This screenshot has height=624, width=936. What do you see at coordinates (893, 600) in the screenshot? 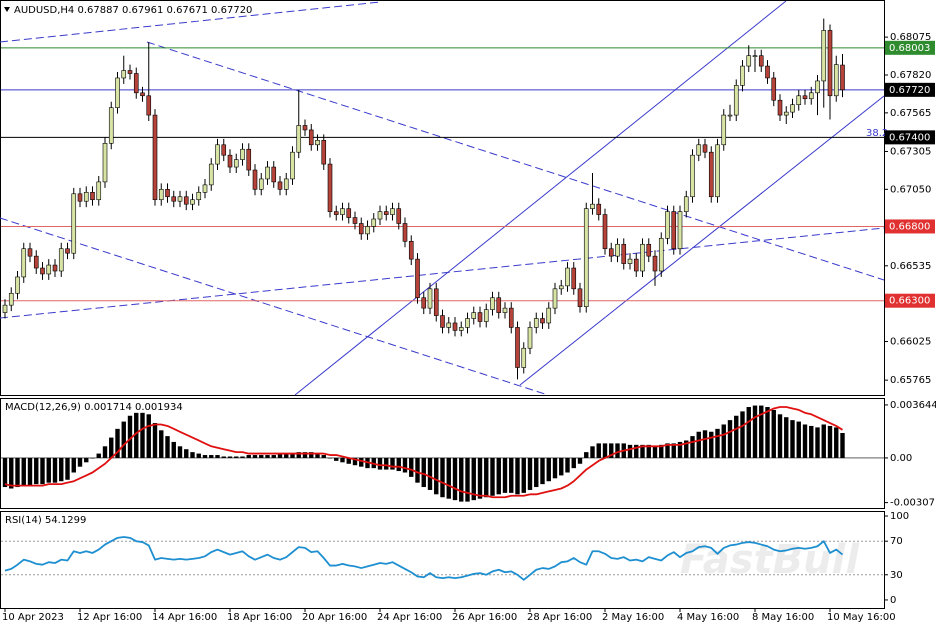
I see `y-tick-label: 0` at bounding box center [893, 600].